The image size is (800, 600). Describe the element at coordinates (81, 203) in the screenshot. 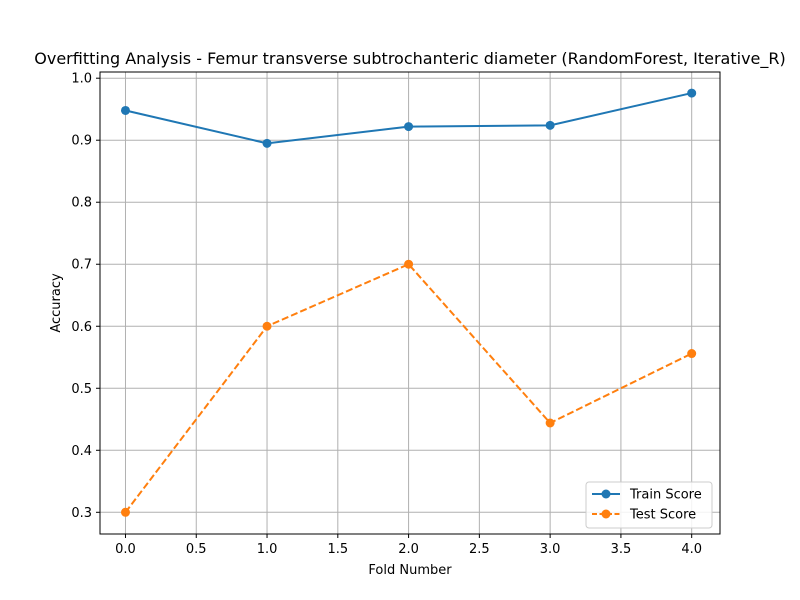

I see `y-tick-label: 0.8` at that location.